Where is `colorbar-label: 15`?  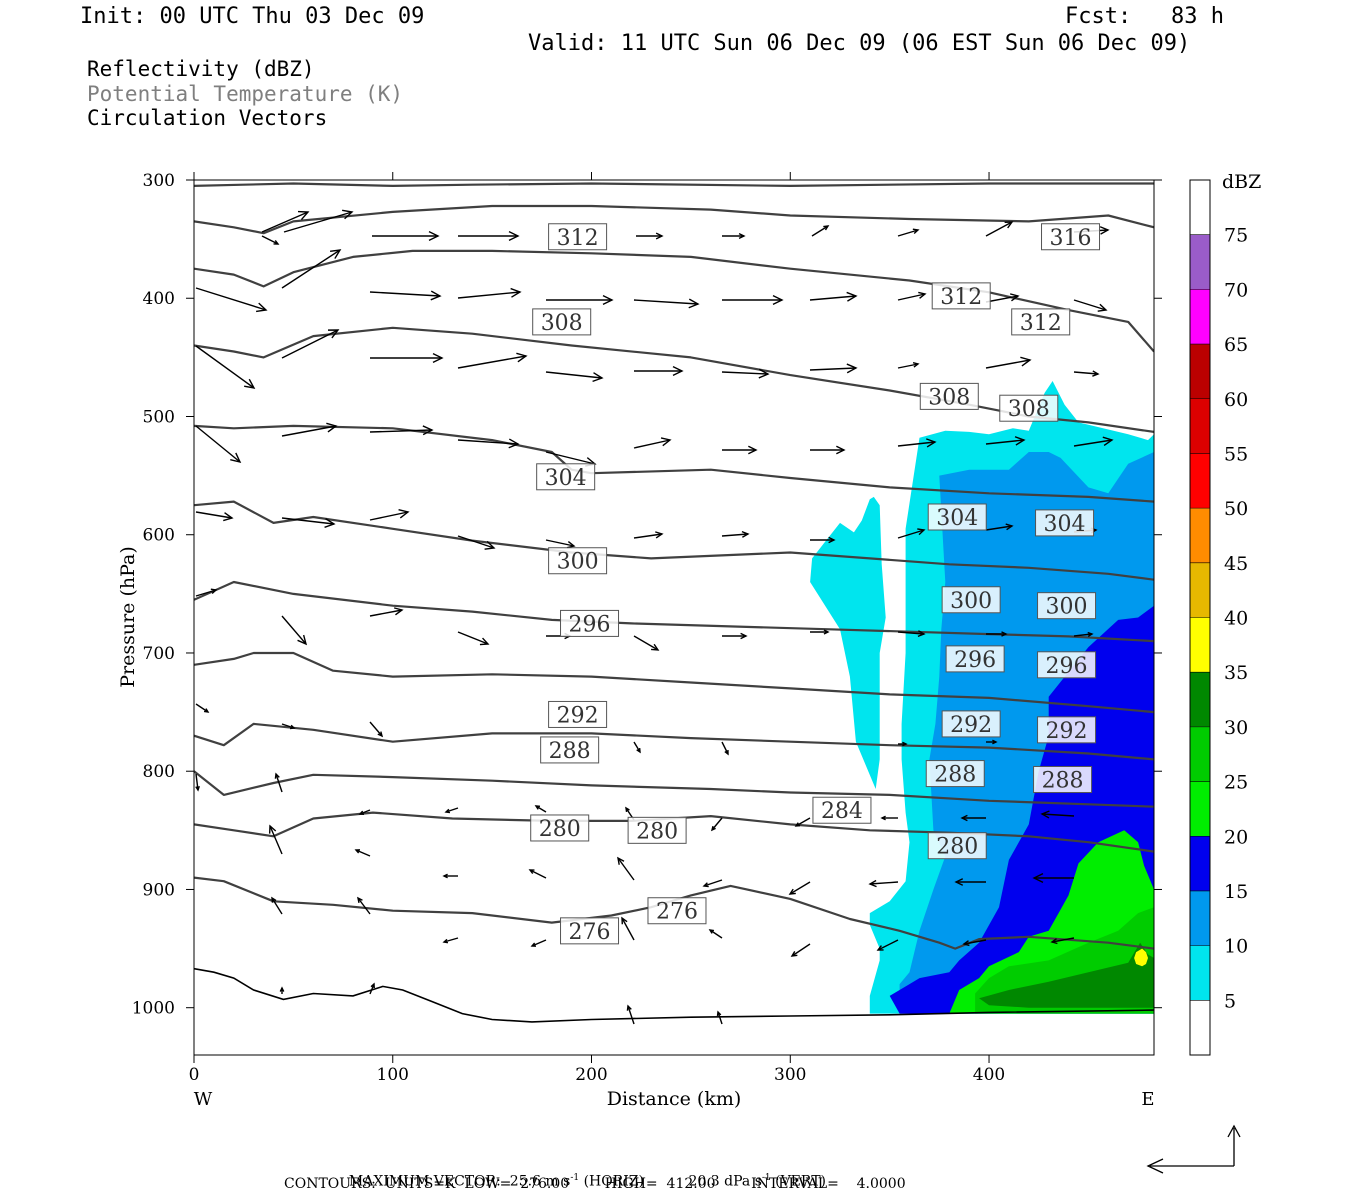
colorbar-label: 15 is located at coordinates (1236, 892).